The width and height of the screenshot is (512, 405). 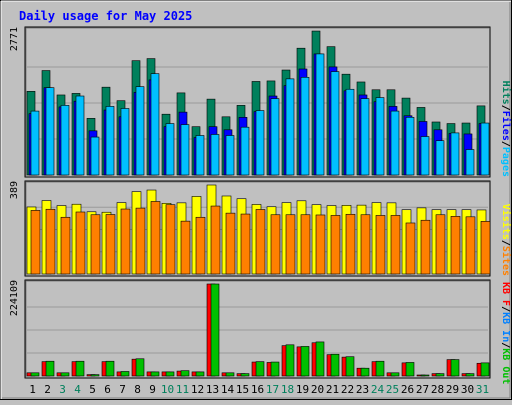 I want to click on x-tick-day-5: 5, so click(x=92, y=389).